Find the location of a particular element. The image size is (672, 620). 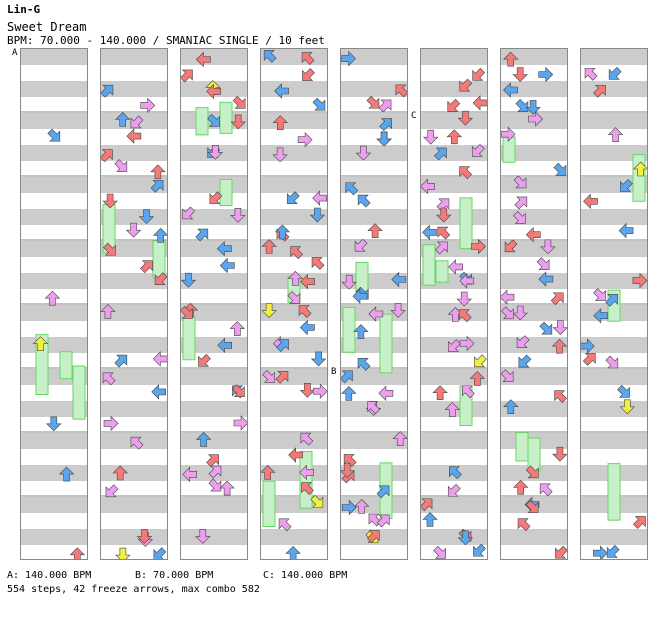

bpm-marker-c: C is located at coordinates (414, 116).